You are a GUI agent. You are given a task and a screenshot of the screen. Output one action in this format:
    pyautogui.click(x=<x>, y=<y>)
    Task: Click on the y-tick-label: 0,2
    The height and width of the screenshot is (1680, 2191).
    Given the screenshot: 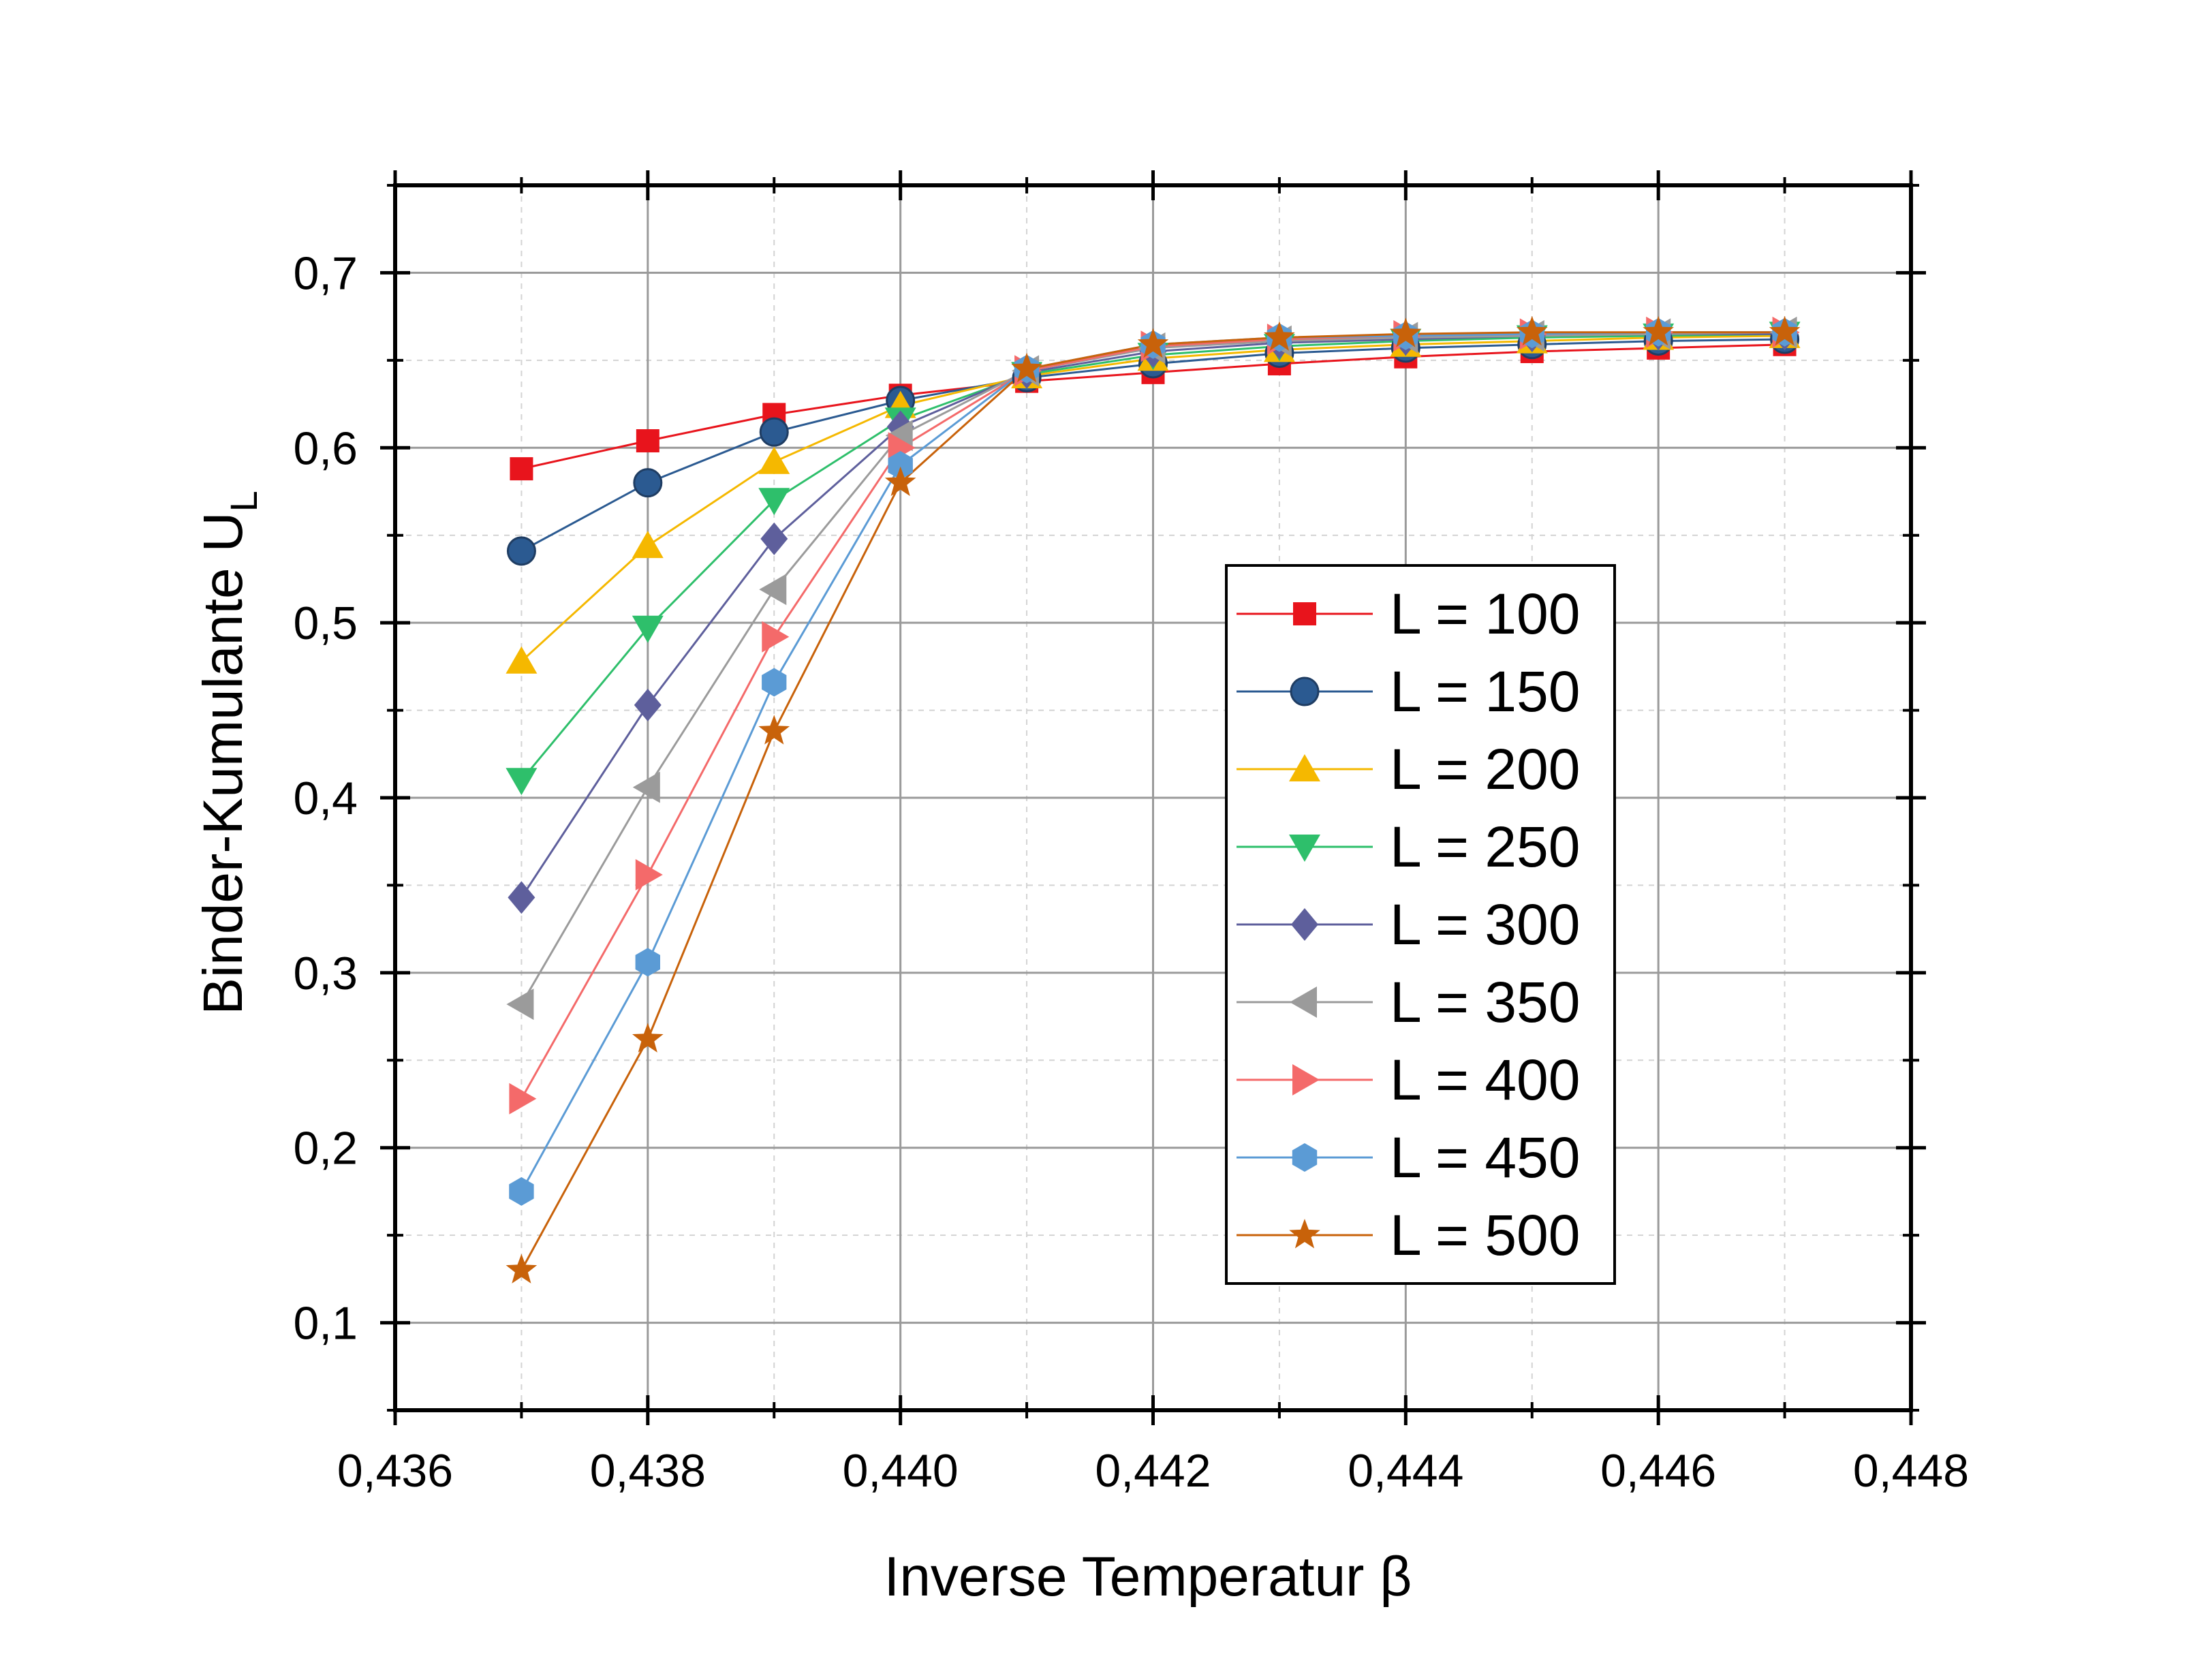 What is the action you would take?
    pyautogui.click(x=325, y=1149)
    